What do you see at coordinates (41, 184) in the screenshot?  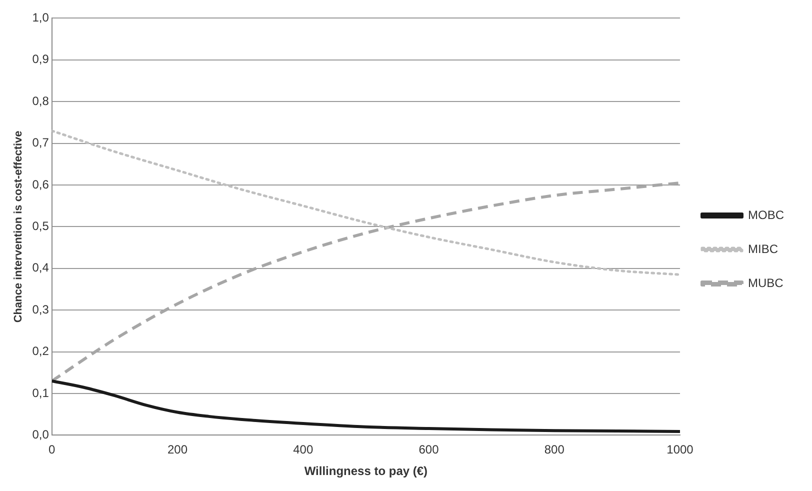 I see `y-tick-label: 0,6` at bounding box center [41, 184].